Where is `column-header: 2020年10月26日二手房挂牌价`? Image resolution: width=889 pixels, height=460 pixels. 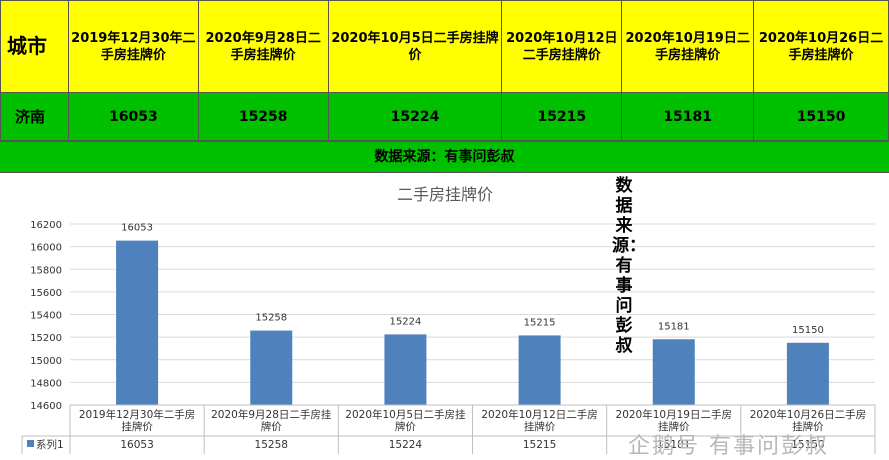
column-header: 2020年10月26日二手房挂牌价 is located at coordinates (821, 46).